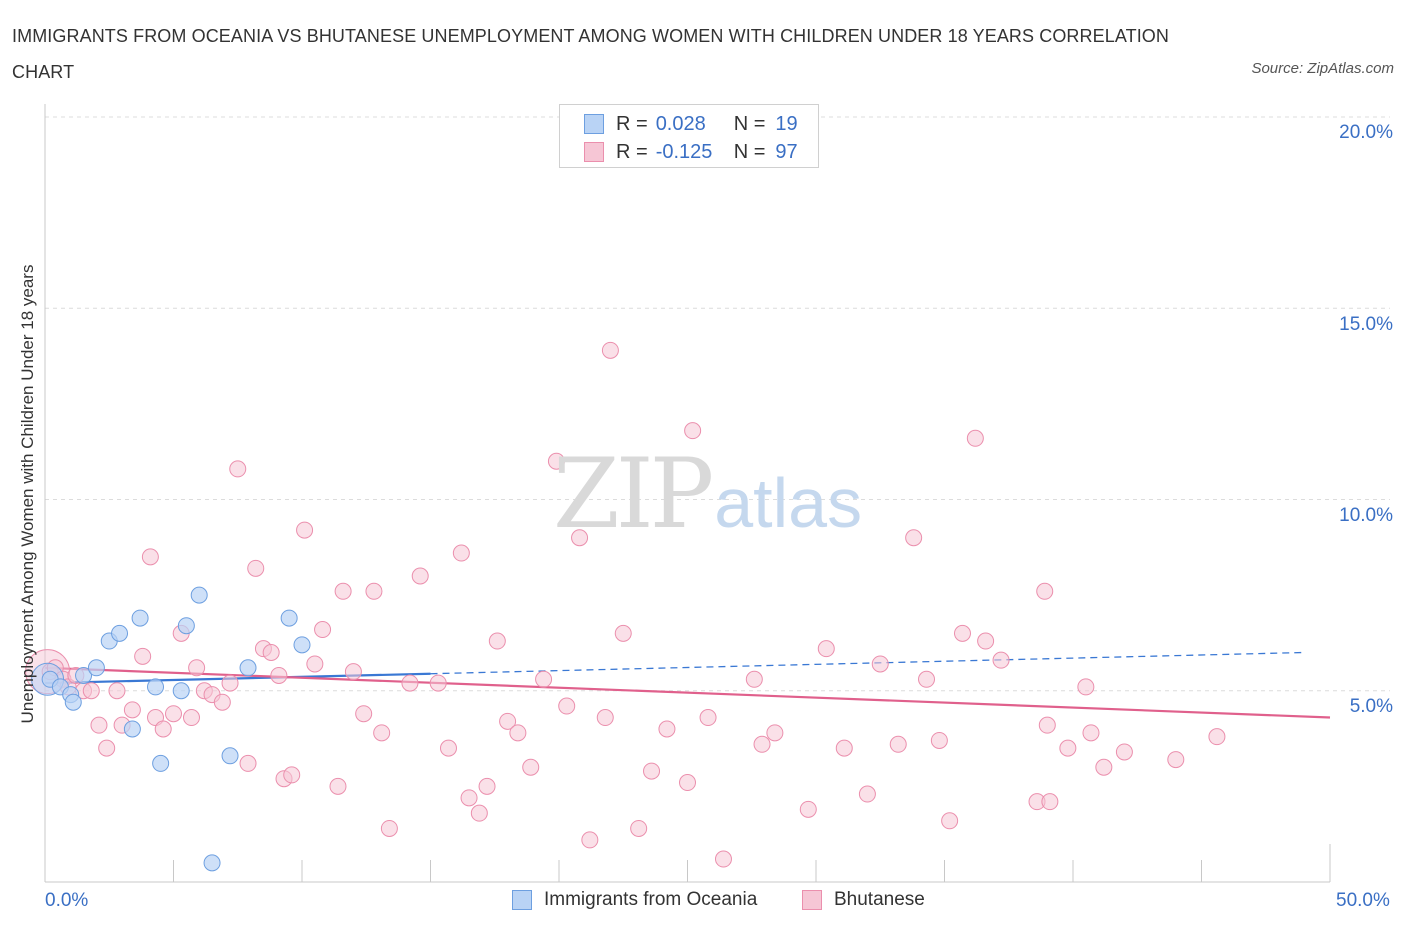 The height and width of the screenshot is (930, 1406). I want to click on bhutanese-trend-line, so click(687, 692).